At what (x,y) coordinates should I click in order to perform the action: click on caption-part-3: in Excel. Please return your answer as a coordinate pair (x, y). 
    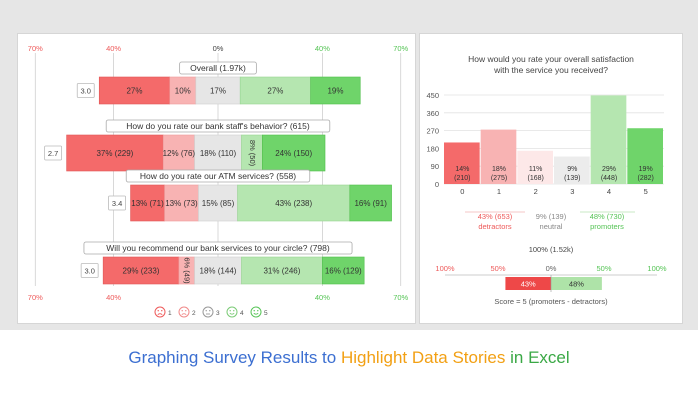
    Looking at the image, I should click on (537, 357).